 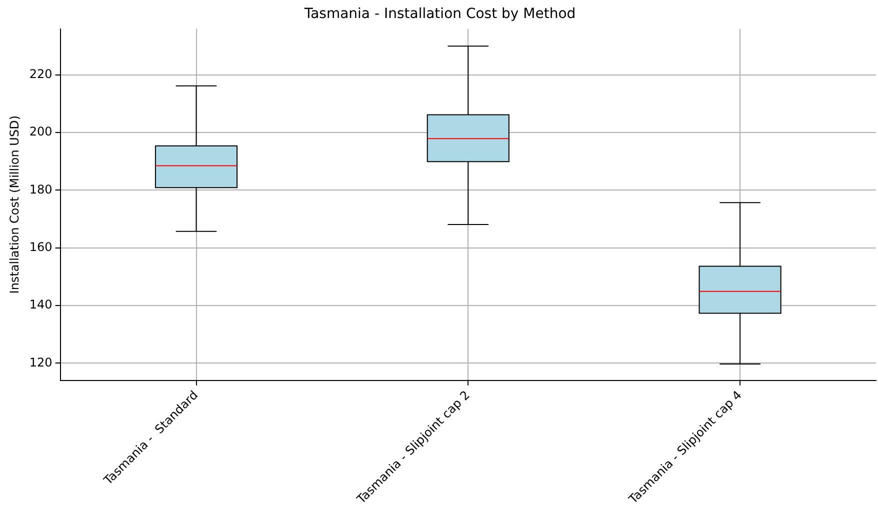 I want to click on y-tick-label: 160, so click(x=40, y=247).